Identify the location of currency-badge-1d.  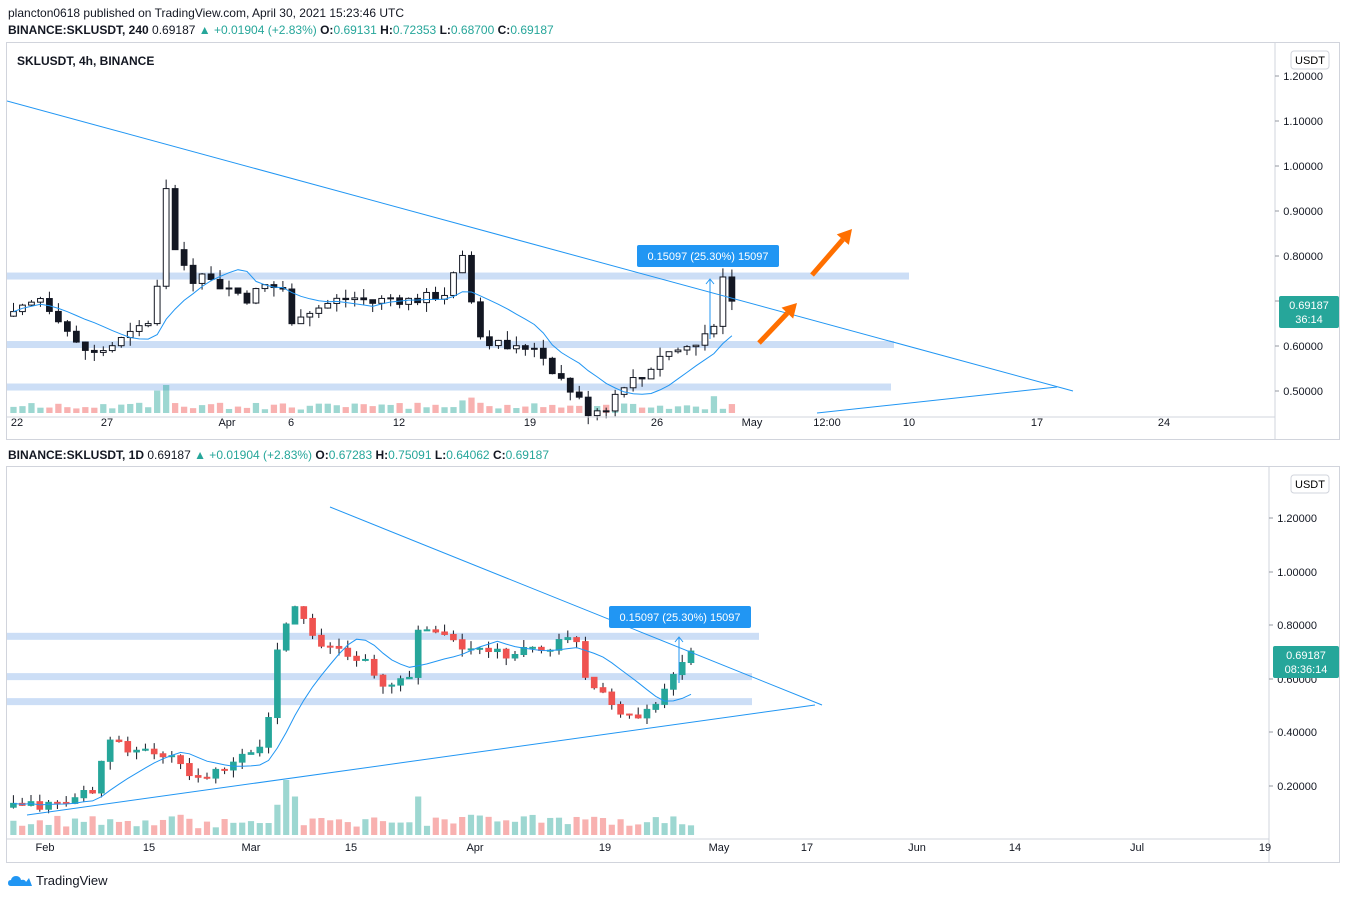
(1310, 484).